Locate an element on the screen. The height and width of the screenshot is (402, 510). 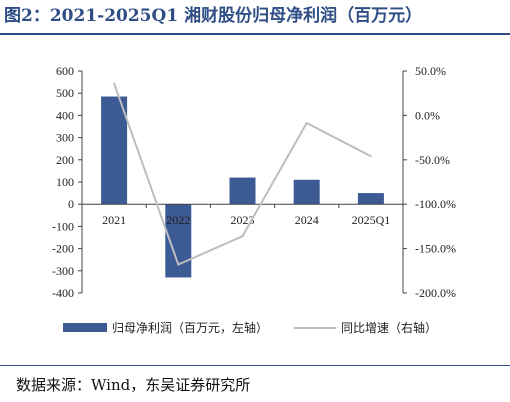
left-tick-label: 400 is located at coordinates (65, 115).